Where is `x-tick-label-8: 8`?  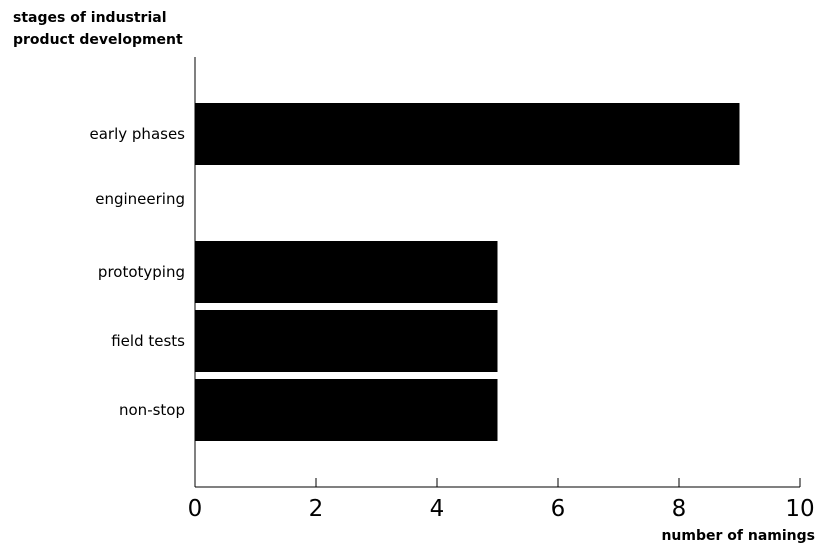
x-tick-label-8: 8 is located at coordinates (679, 509).